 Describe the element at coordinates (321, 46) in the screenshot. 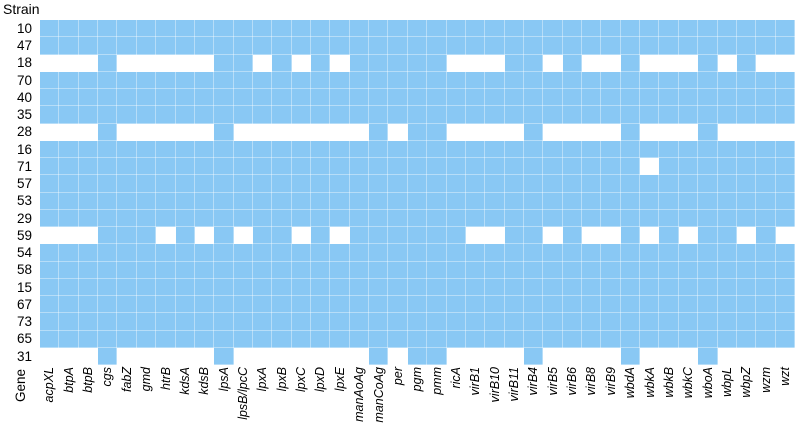

I see `cell-47-lpxD` at that location.